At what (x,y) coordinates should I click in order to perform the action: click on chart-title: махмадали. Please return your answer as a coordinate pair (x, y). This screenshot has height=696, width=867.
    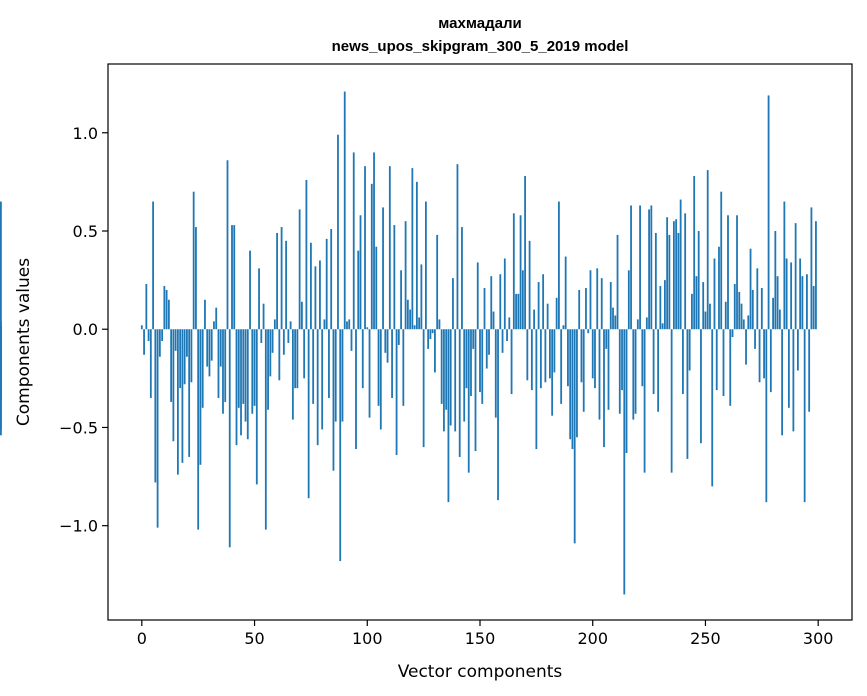
    Looking at the image, I should click on (479, 23).